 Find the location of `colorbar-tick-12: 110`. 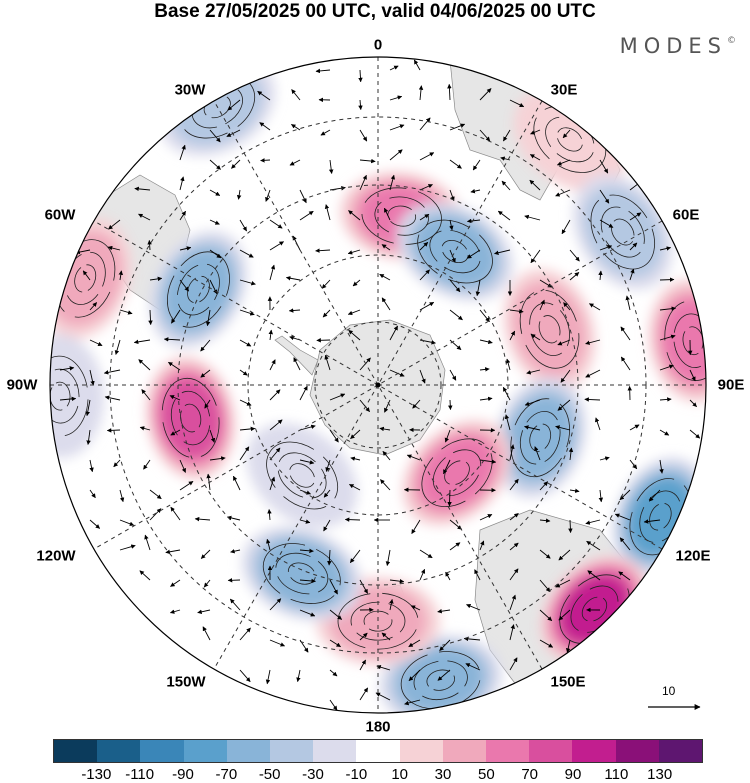

colorbar-tick-12: 110 is located at coordinates (616, 774).